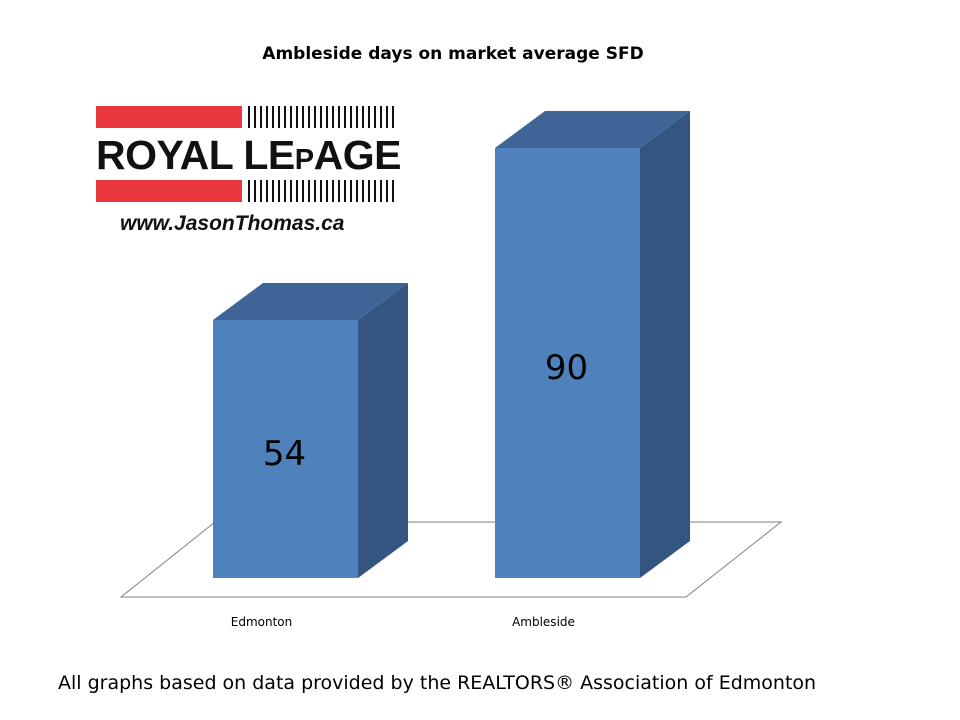 This screenshot has width=960, height=720. Describe the element at coordinates (248, 155) in the screenshot. I see `logo-brand-text: ROYAL LEPAGE` at that location.